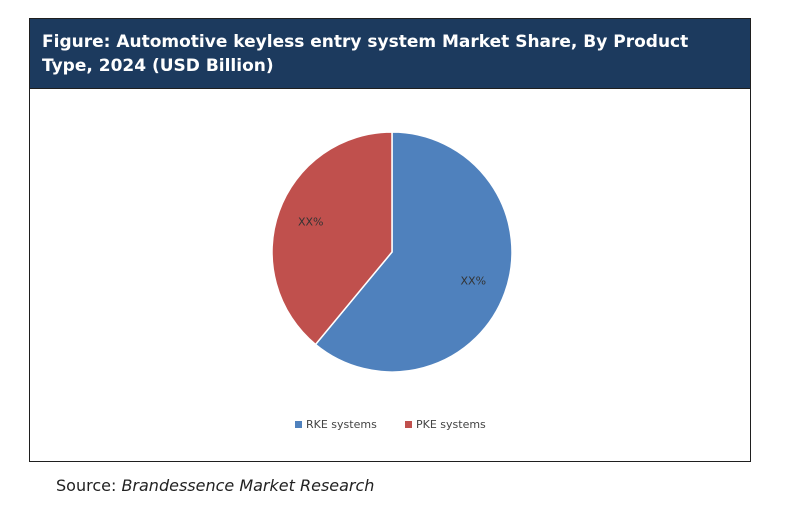 The width and height of the screenshot is (800, 512). What do you see at coordinates (451, 424) in the screenshot?
I see `legend-label-pke-systems: PKE systems` at bounding box center [451, 424].